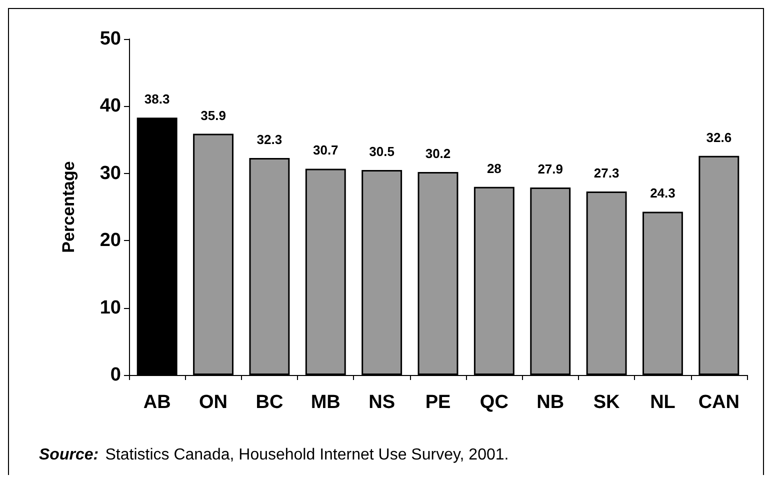 The image size is (772, 483). What do you see at coordinates (663, 402) in the screenshot?
I see `x-tick-label: NL` at bounding box center [663, 402].